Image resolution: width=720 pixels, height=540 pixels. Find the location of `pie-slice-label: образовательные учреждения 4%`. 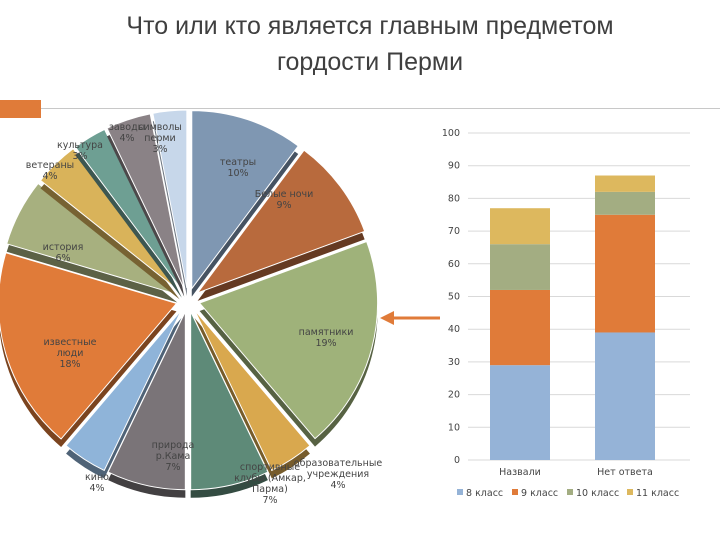

pie-slice-label: образовательные учреждения 4% is located at coordinates (338, 474).